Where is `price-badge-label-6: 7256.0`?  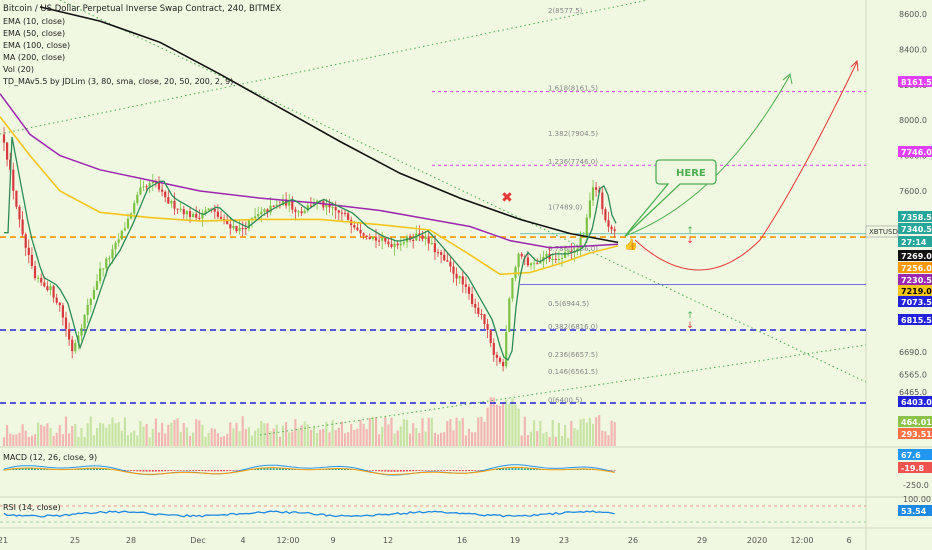
price-badge-label-6: 7256.0 is located at coordinates (916, 268).